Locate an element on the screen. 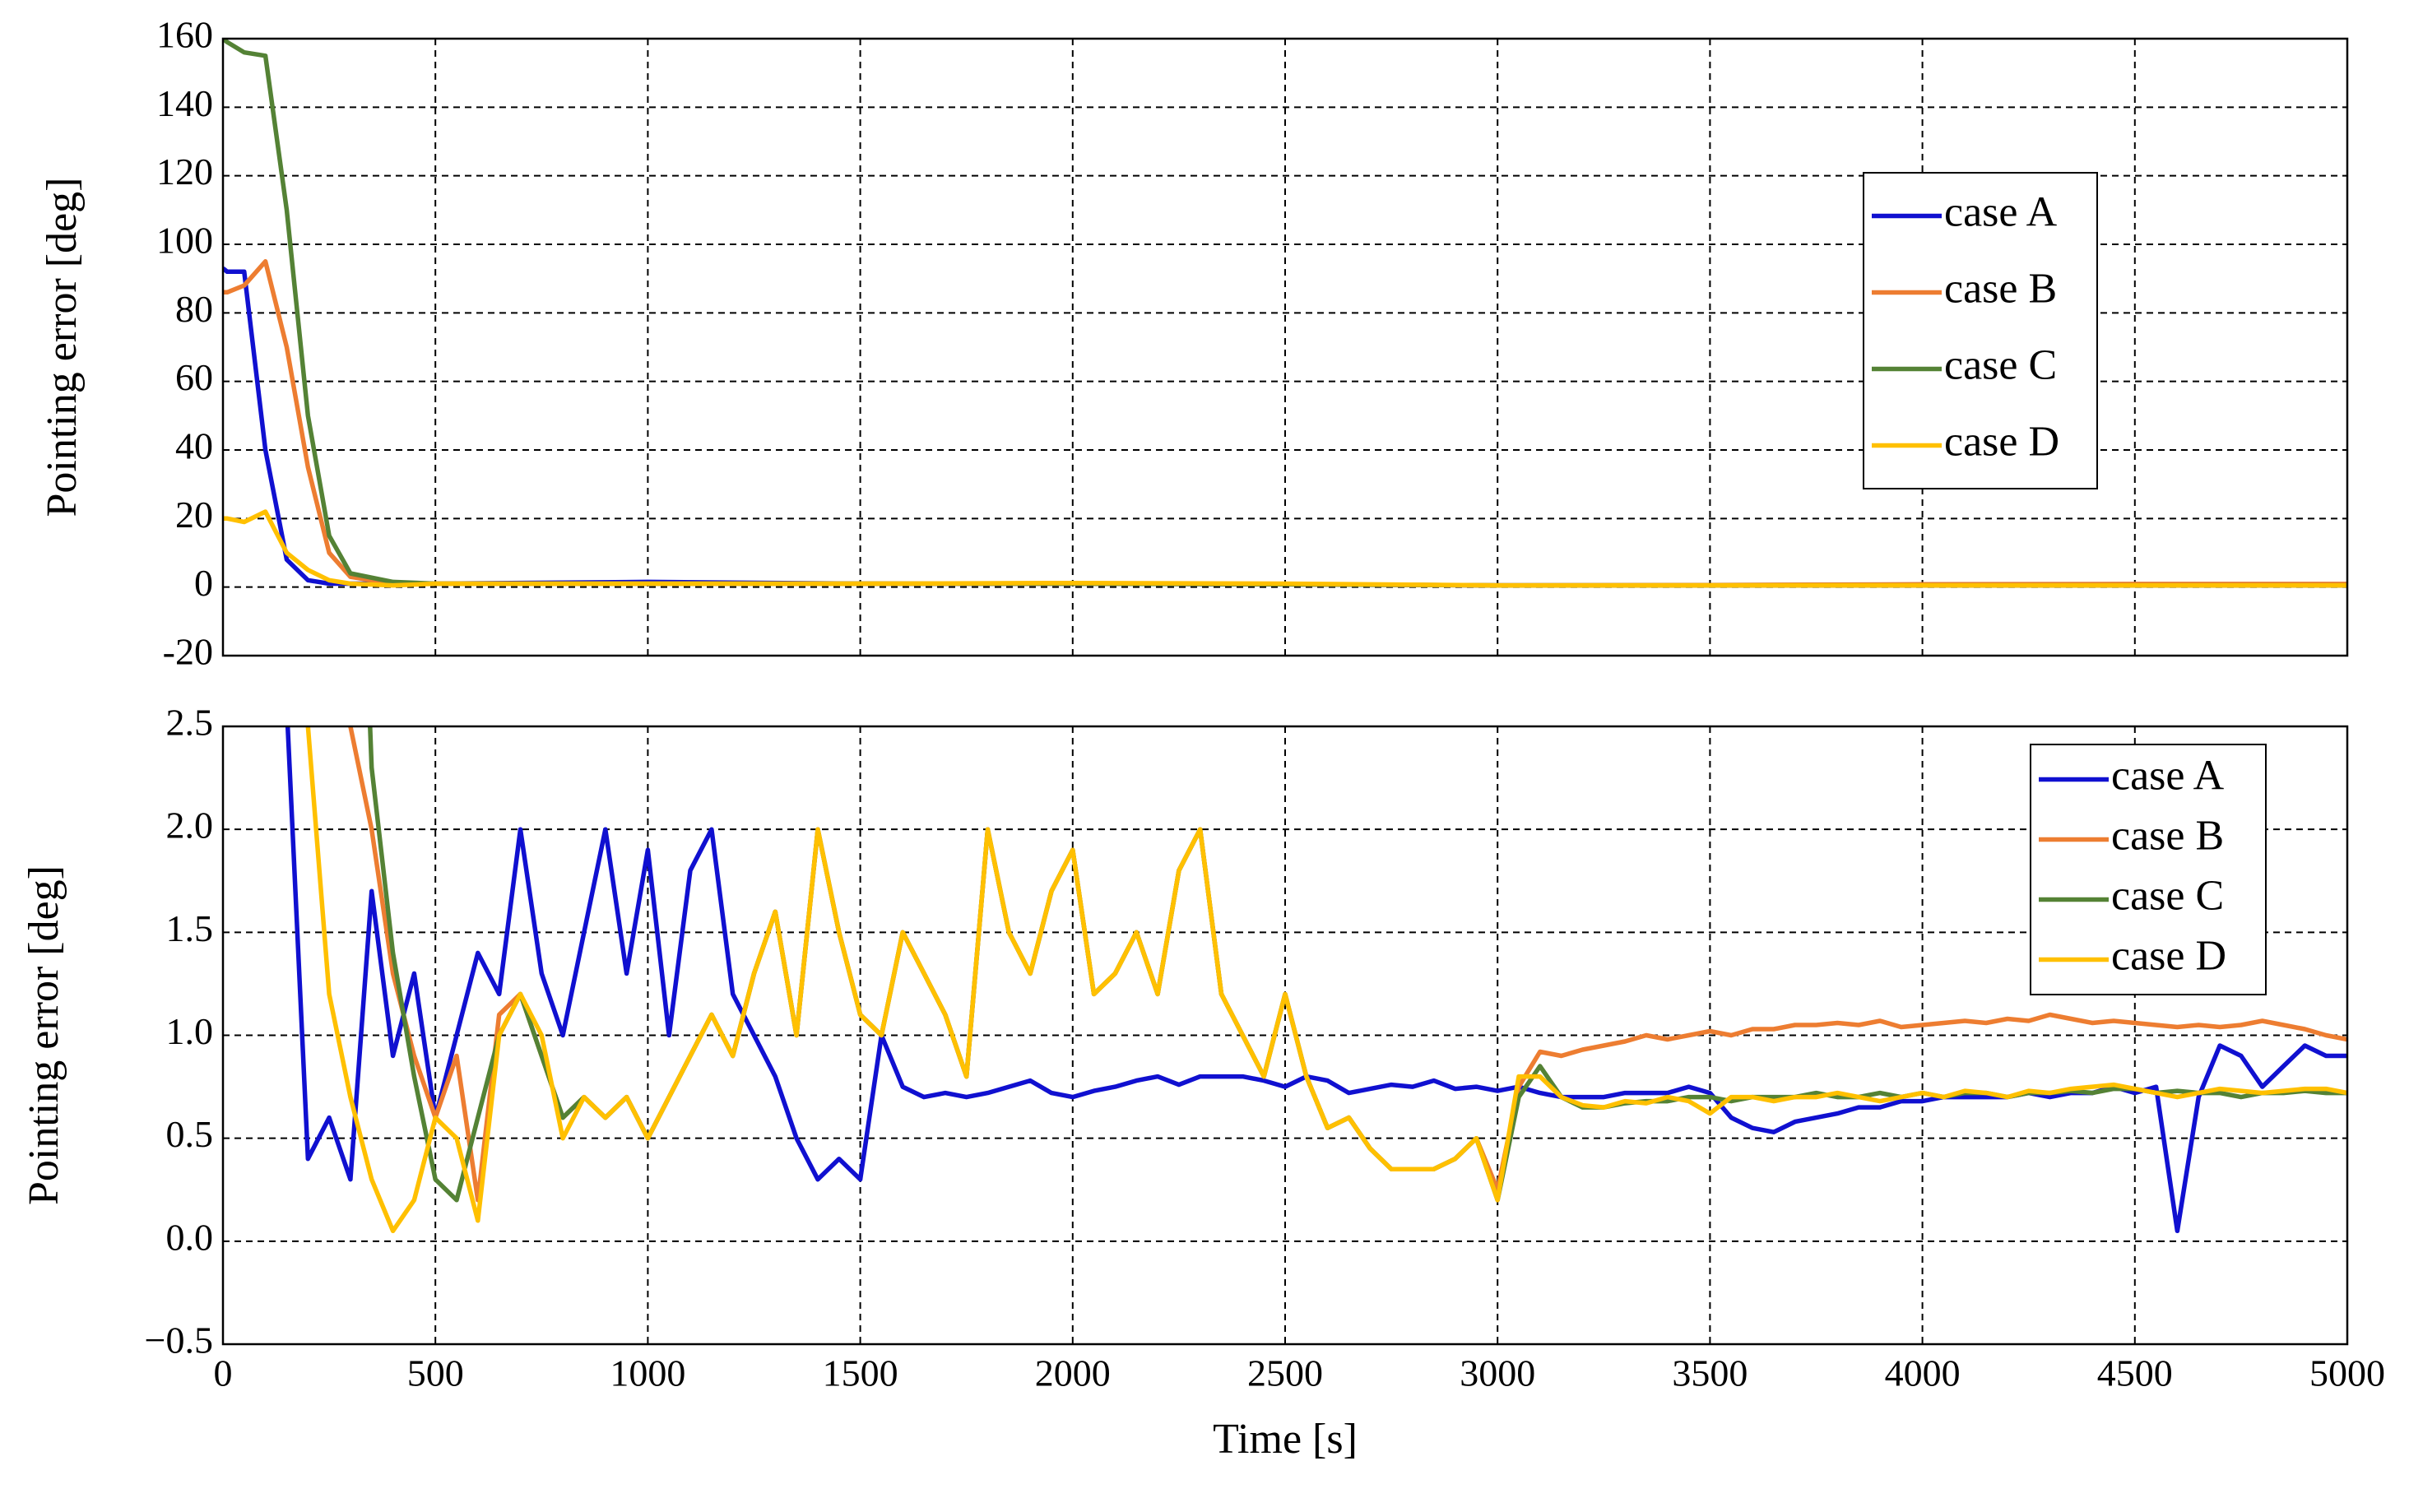  y-tick-label: 140 is located at coordinates (184, 103).